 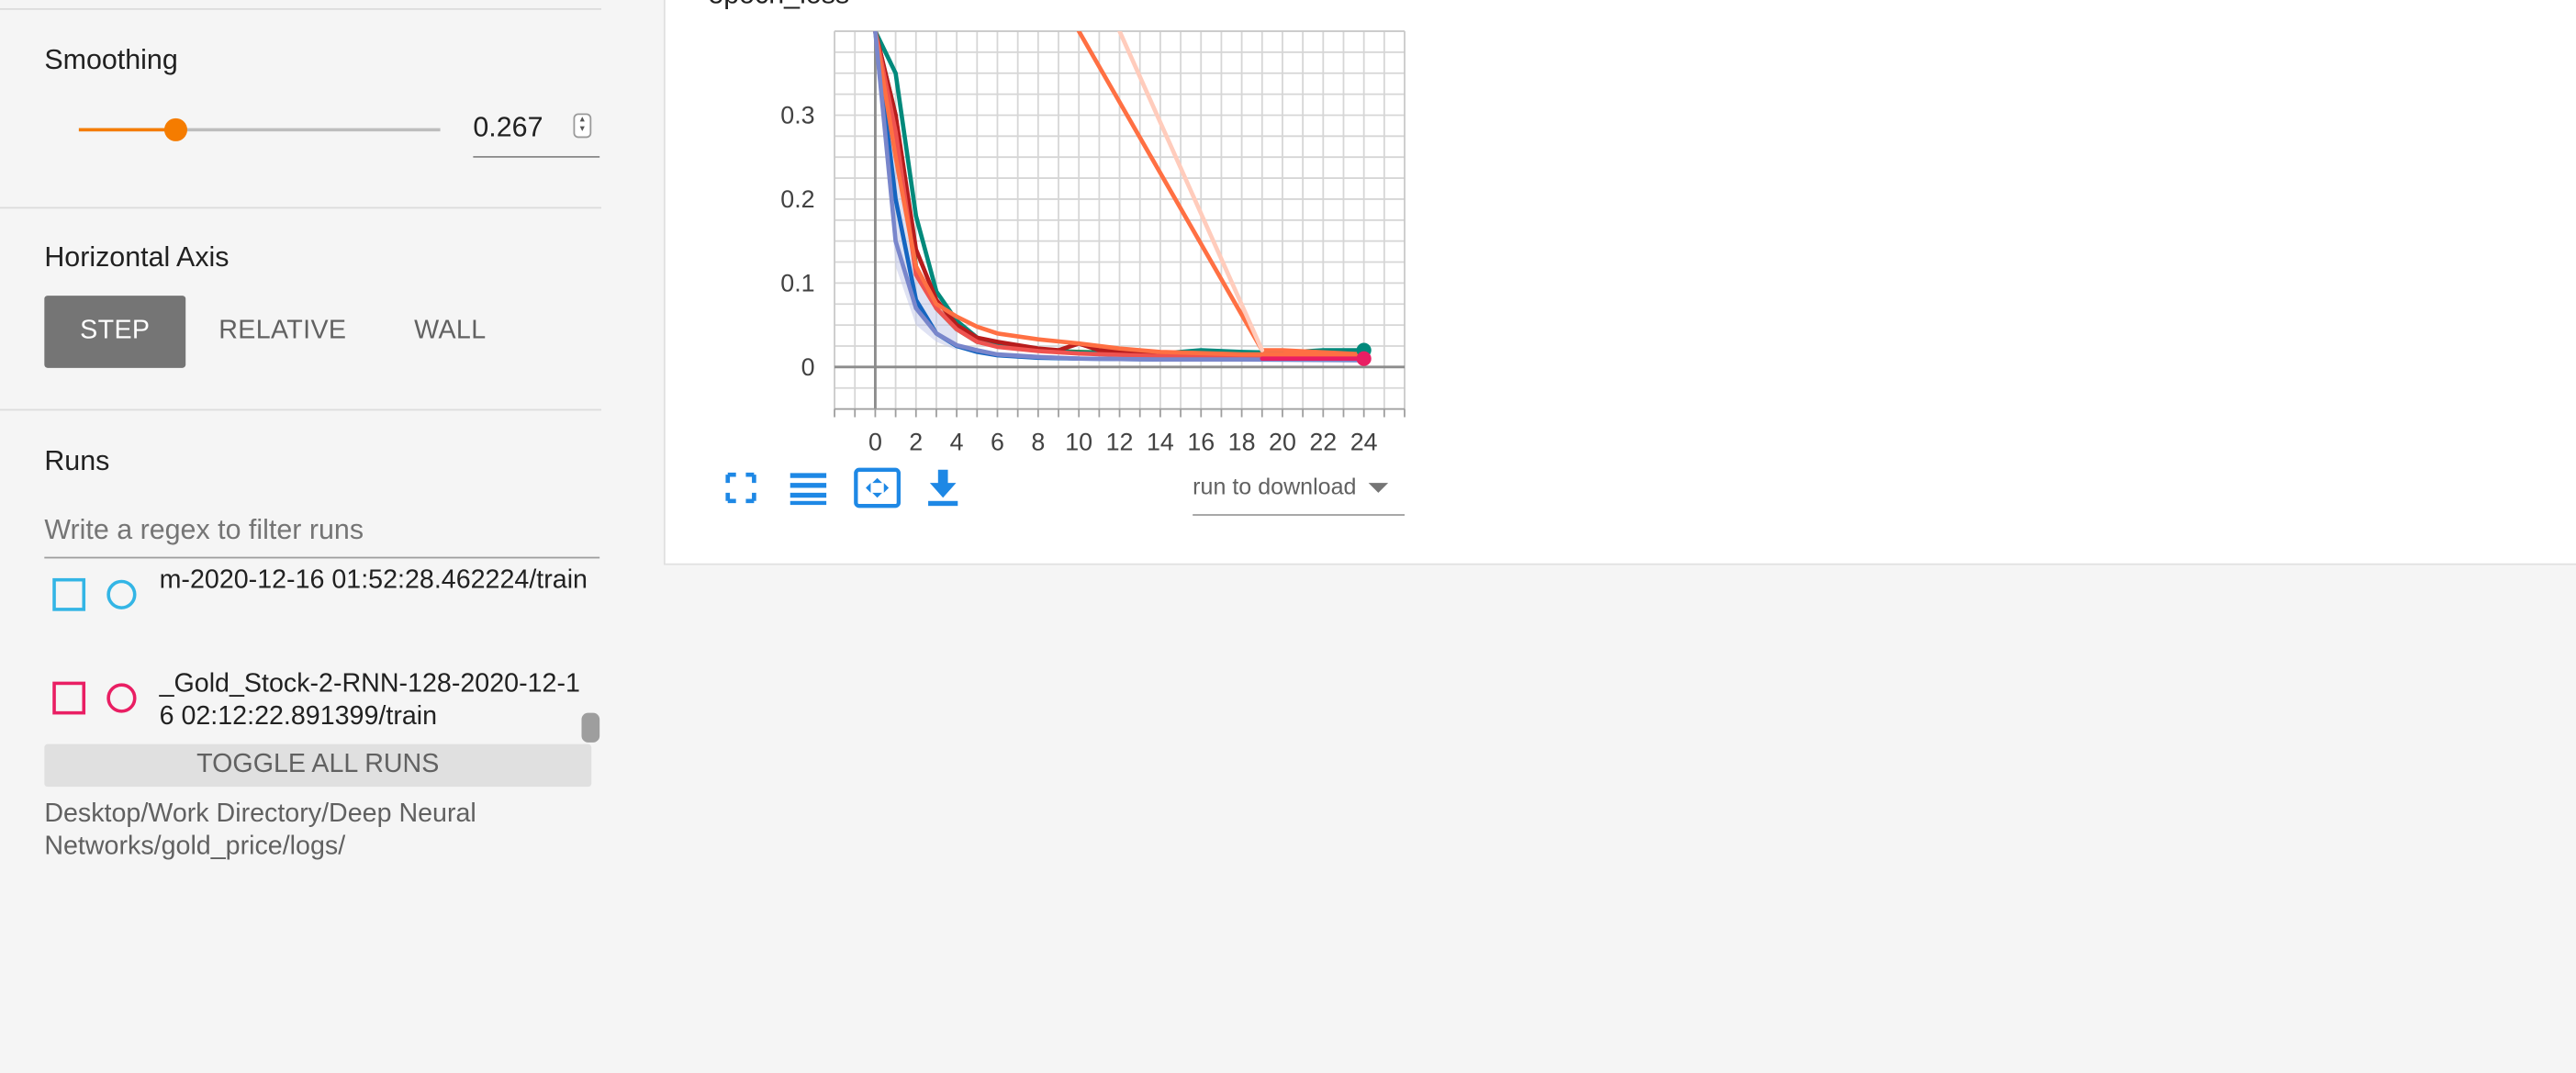 What do you see at coordinates (1275, 486) in the screenshot?
I see `run-to-download-label: run to download` at bounding box center [1275, 486].